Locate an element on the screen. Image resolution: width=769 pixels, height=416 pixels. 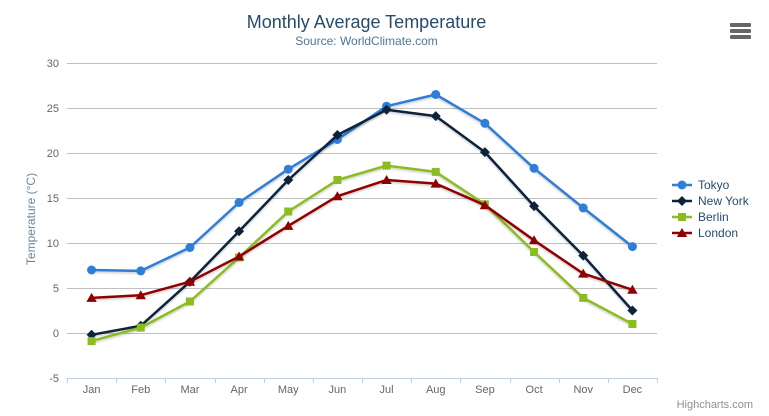
chart-subtitle: Source: WorldClimate.com is located at coordinates (366, 41).